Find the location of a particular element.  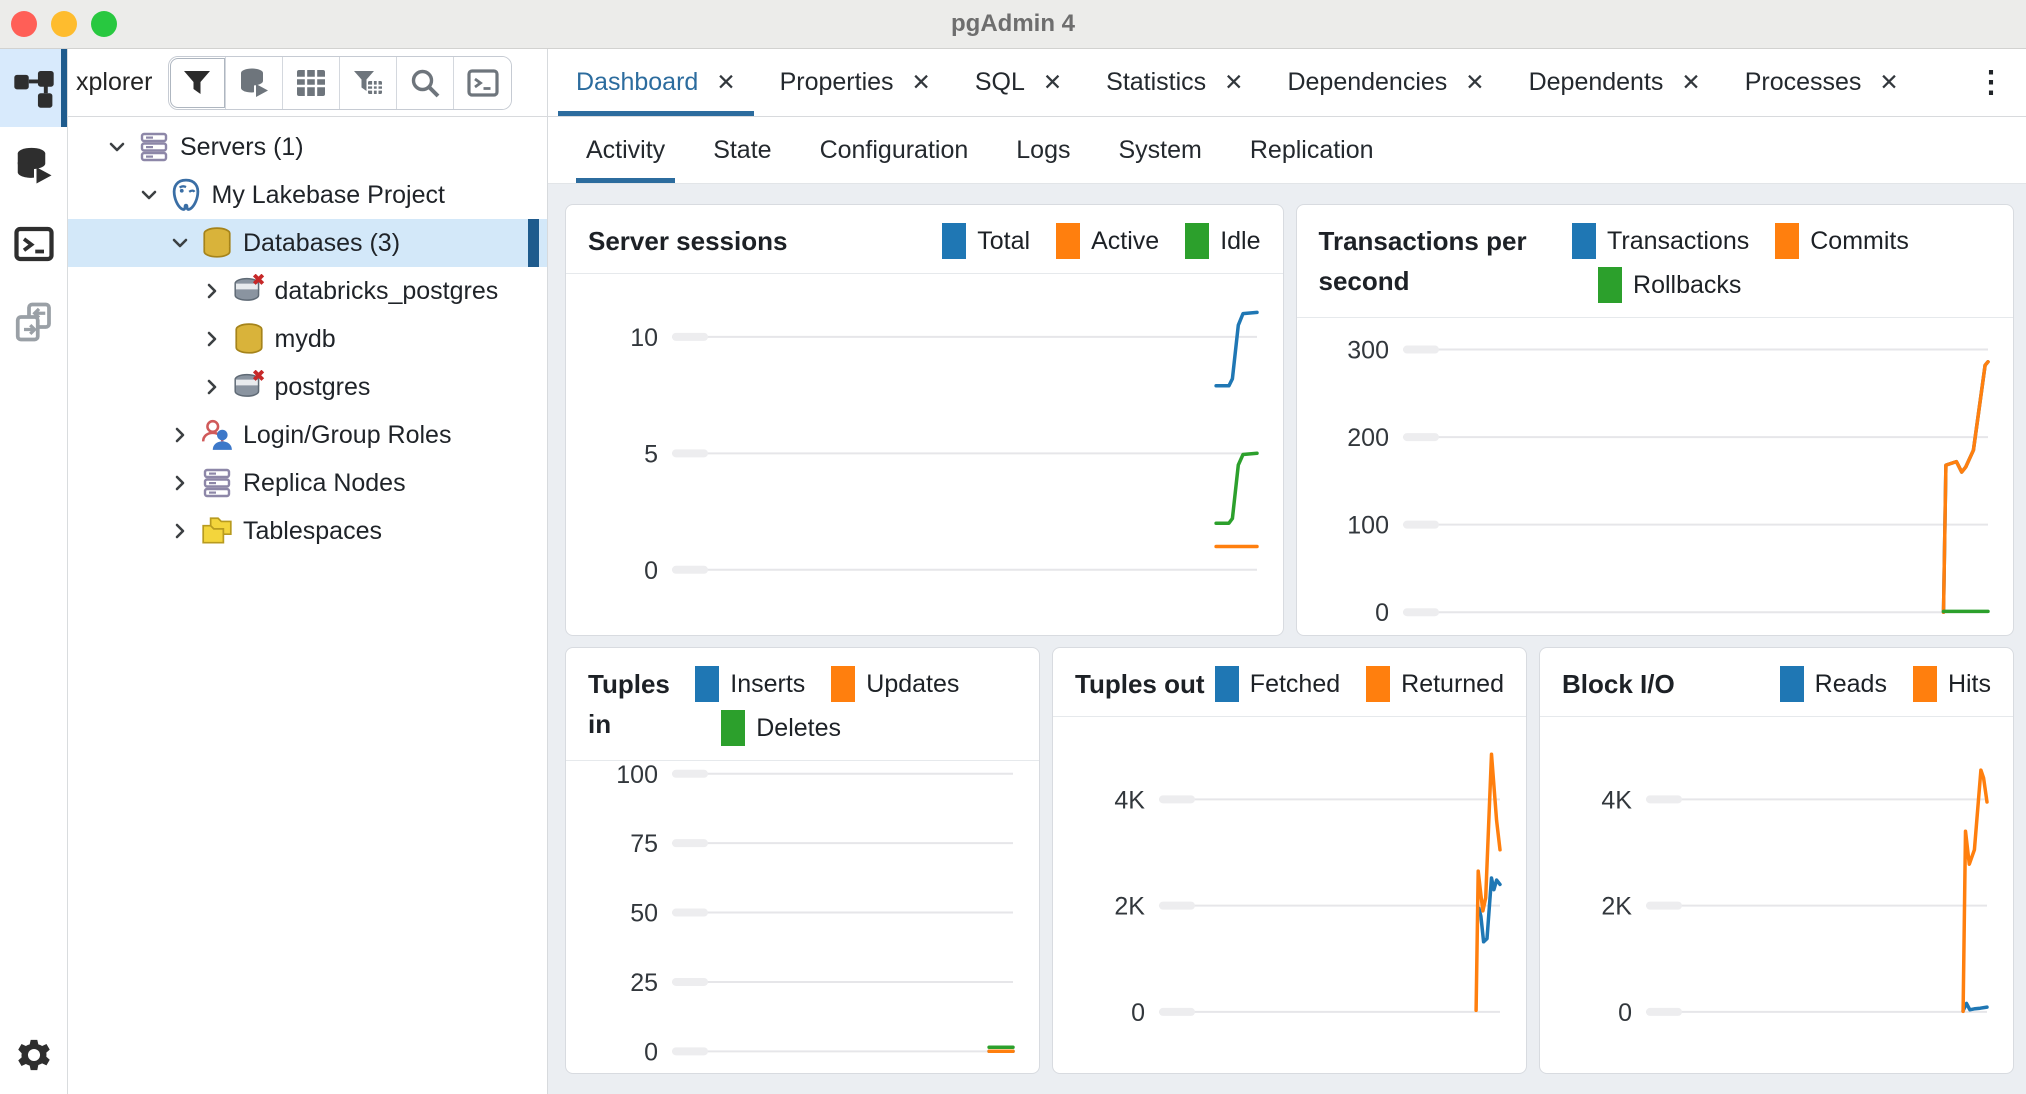

tab-sql: SQL ✕ is located at coordinates (1018, 82).